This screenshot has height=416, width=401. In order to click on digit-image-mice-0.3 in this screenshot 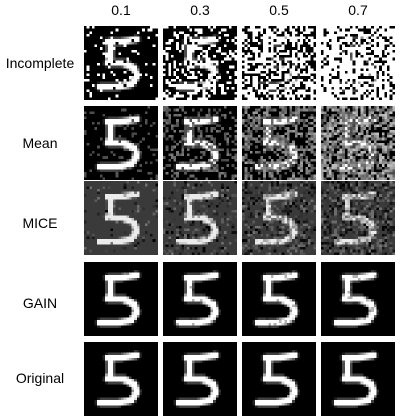, I will do `click(200, 218)`.